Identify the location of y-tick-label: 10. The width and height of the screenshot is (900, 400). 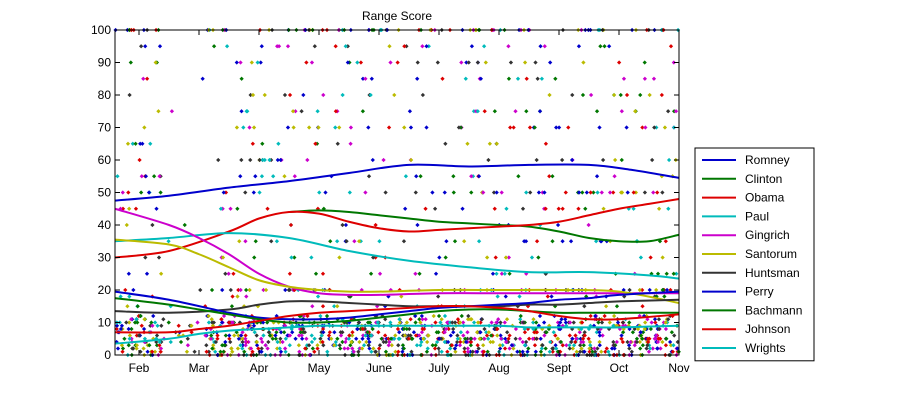
(105, 323).